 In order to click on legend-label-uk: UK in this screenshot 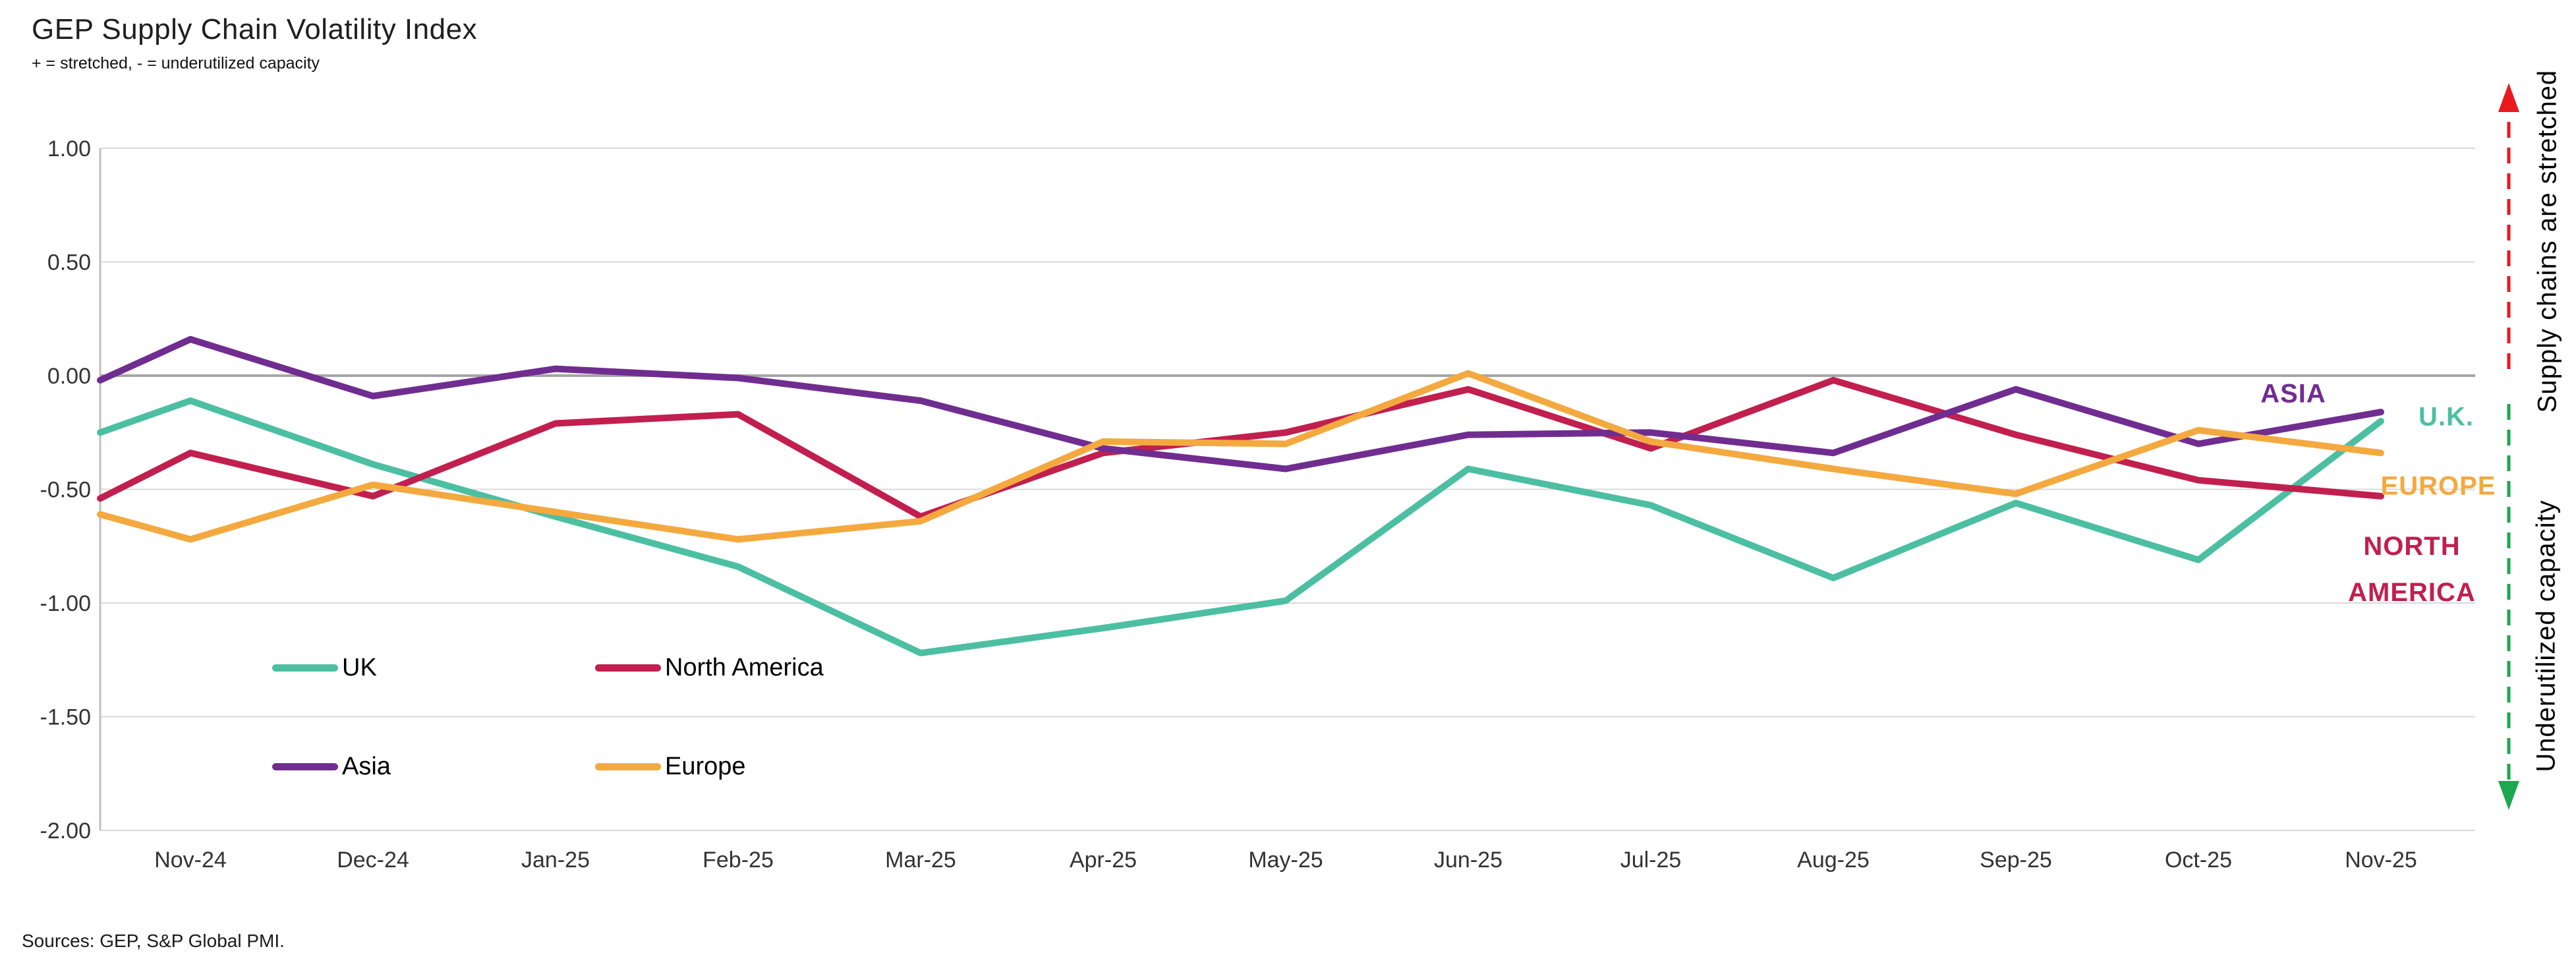, I will do `click(360, 667)`.